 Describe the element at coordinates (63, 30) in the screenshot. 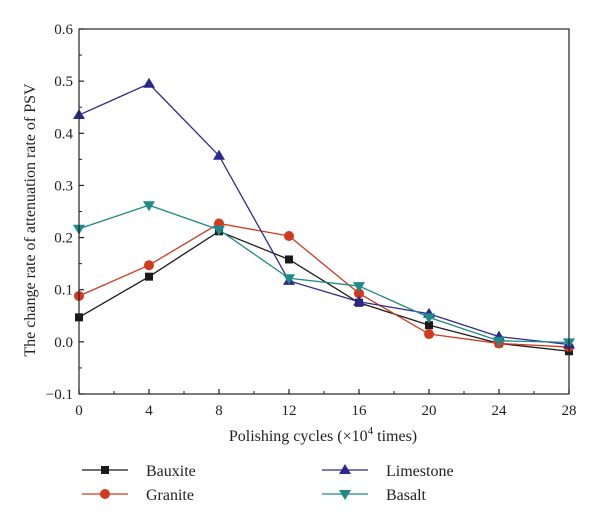

I see `y-tick-label: 0.6` at that location.